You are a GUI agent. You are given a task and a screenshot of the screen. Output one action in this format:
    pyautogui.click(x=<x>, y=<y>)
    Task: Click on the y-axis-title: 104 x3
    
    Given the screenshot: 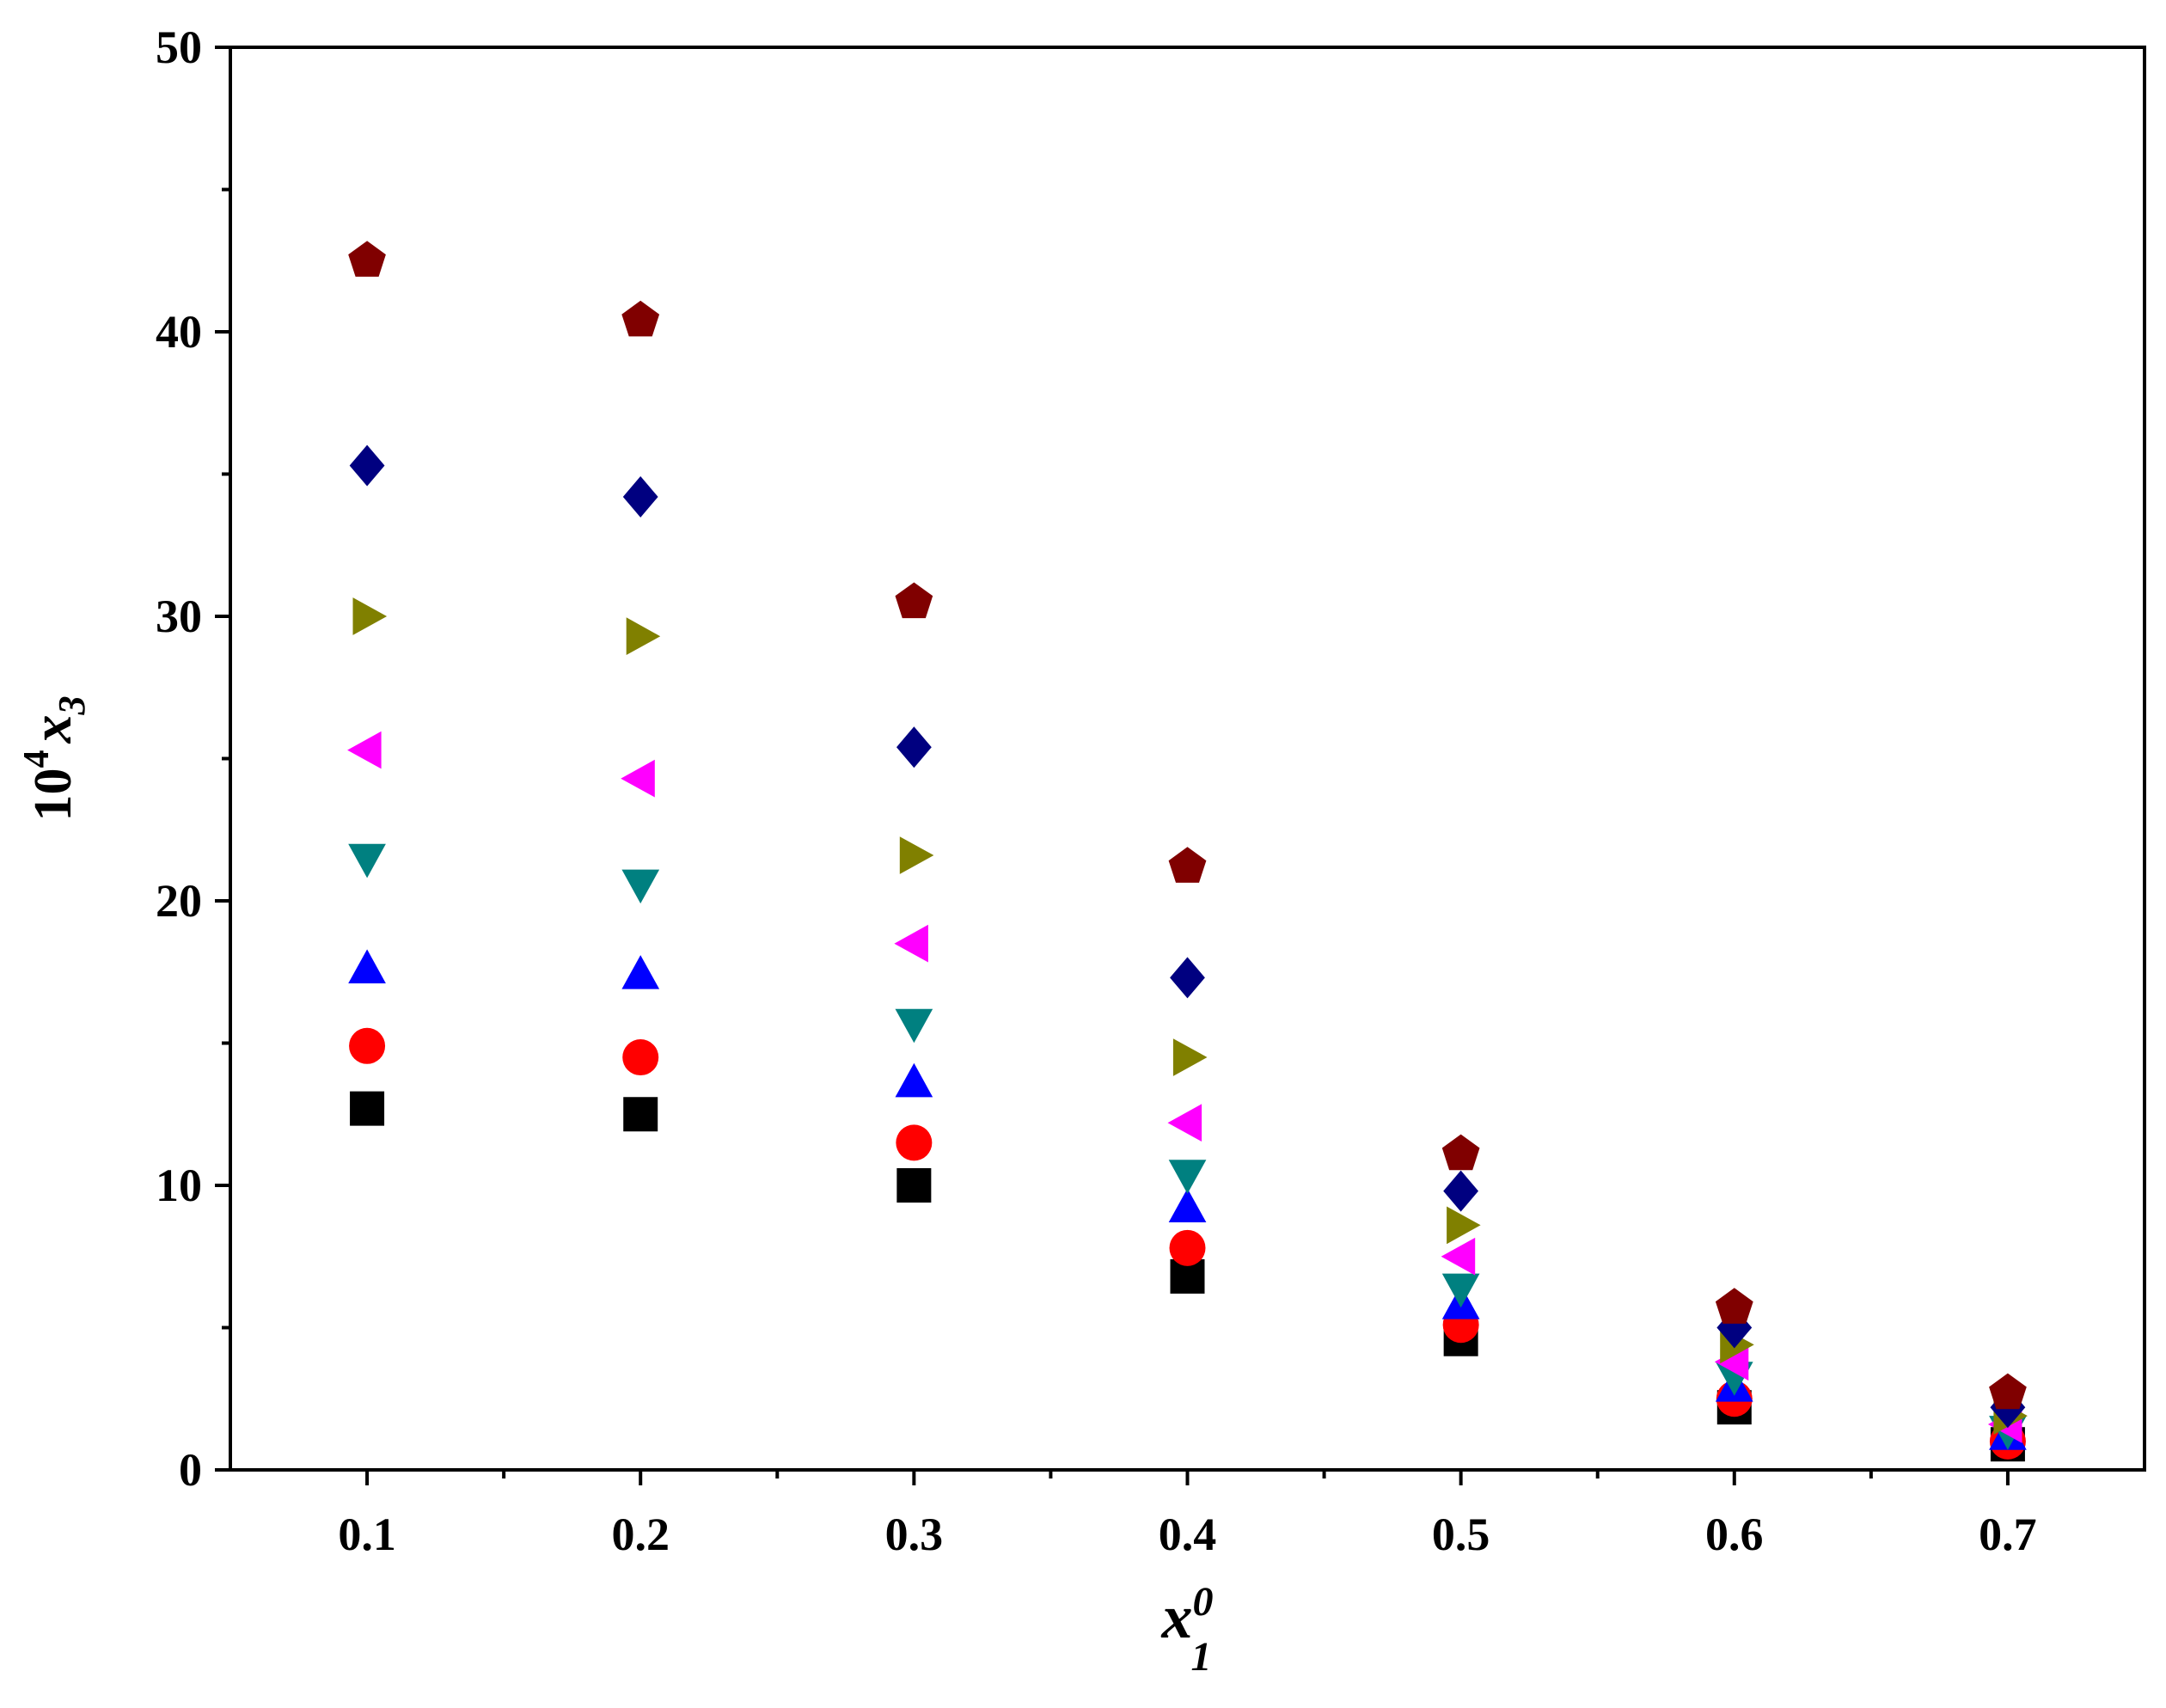 What is the action you would take?
    pyautogui.click(x=55, y=759)
    